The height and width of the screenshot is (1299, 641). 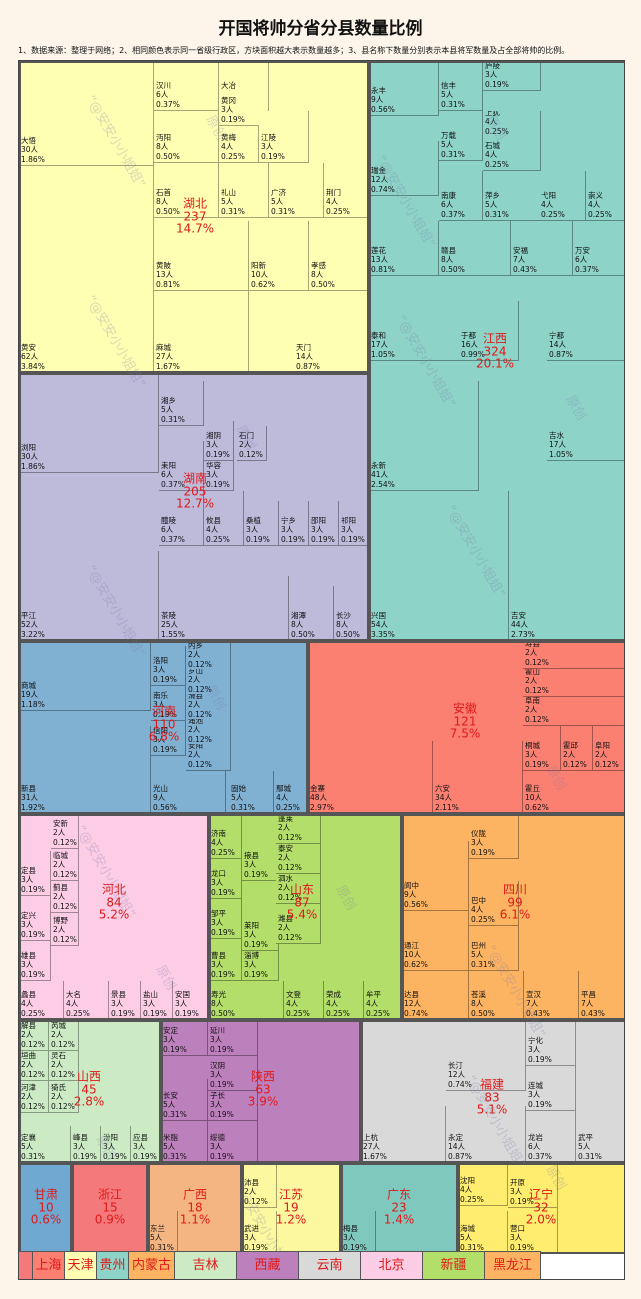 I want to click on county-label: 临城 2人 0.12%, so click(x=65, y=865).